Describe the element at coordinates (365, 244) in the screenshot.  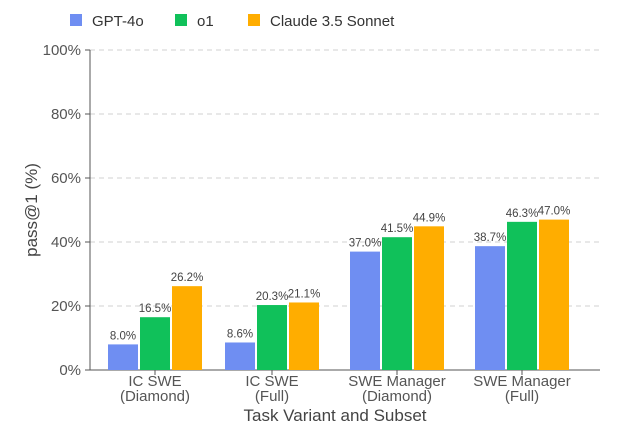
I see `data-label: 37.0%` at that location.